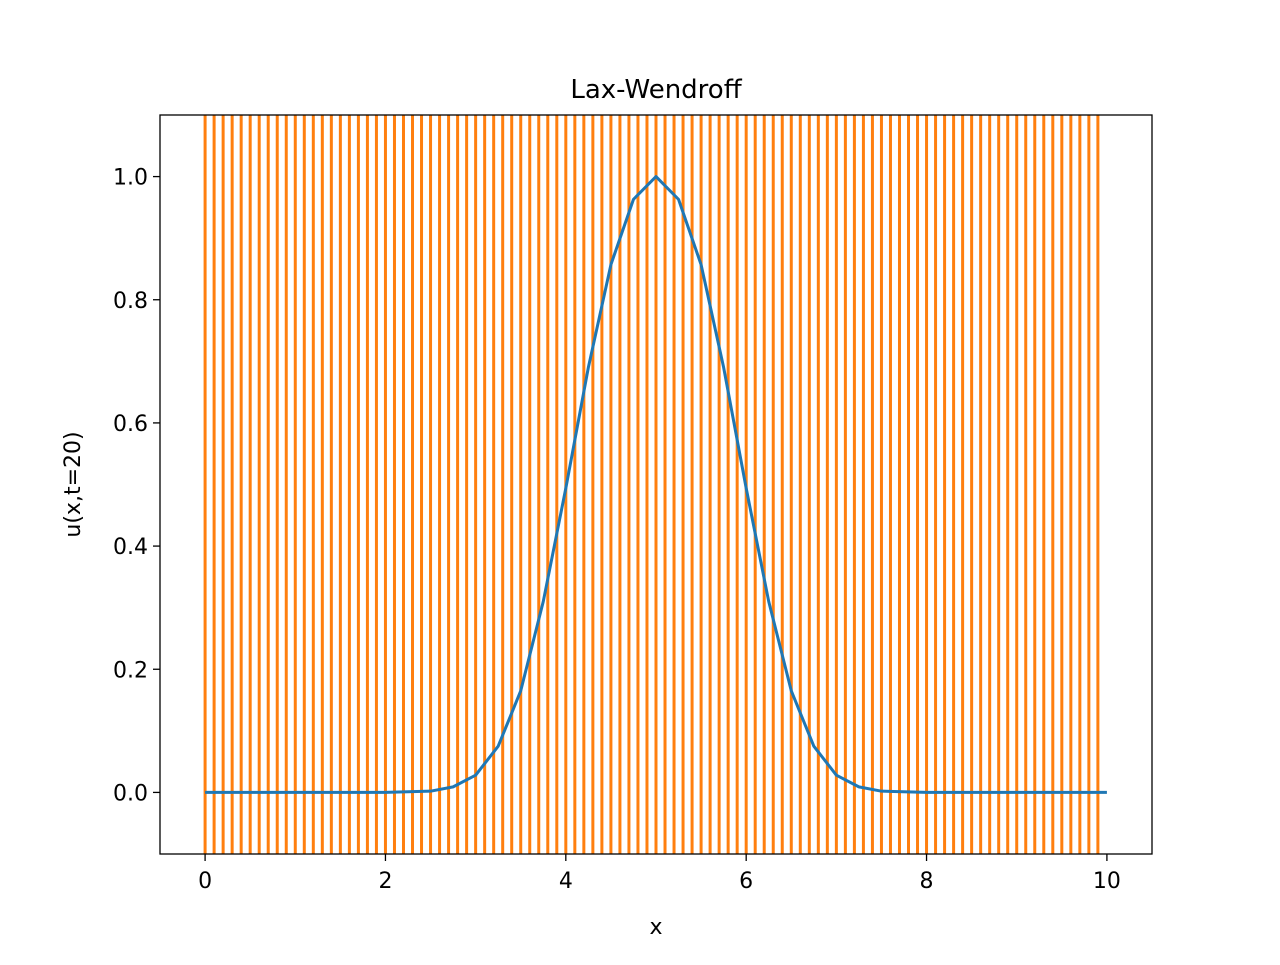  What do you see at coordinates (130, 178) in the screenshot?
I see `y-tick-label: 1.0` at bounding box center [130, 178].